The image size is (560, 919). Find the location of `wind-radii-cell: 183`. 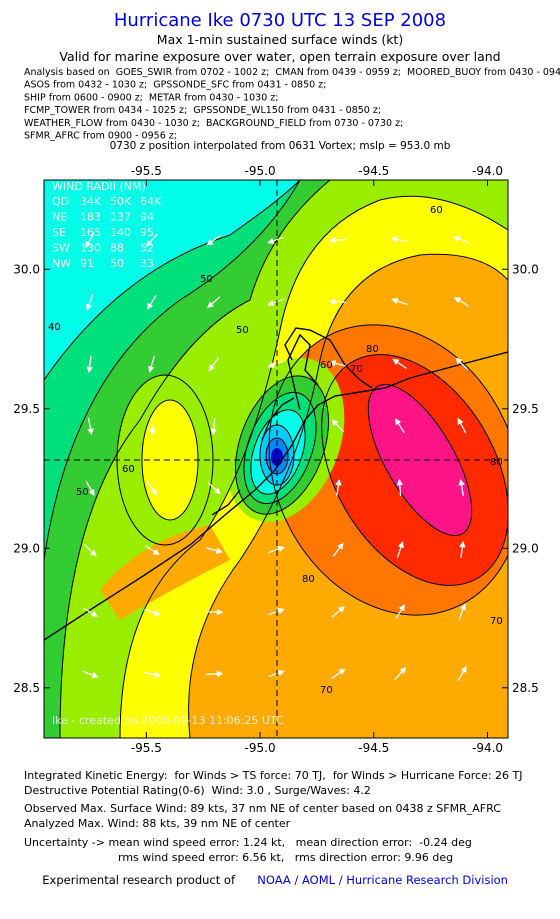

wind-radii-cell: 183 is located at coordinates (90, 217).